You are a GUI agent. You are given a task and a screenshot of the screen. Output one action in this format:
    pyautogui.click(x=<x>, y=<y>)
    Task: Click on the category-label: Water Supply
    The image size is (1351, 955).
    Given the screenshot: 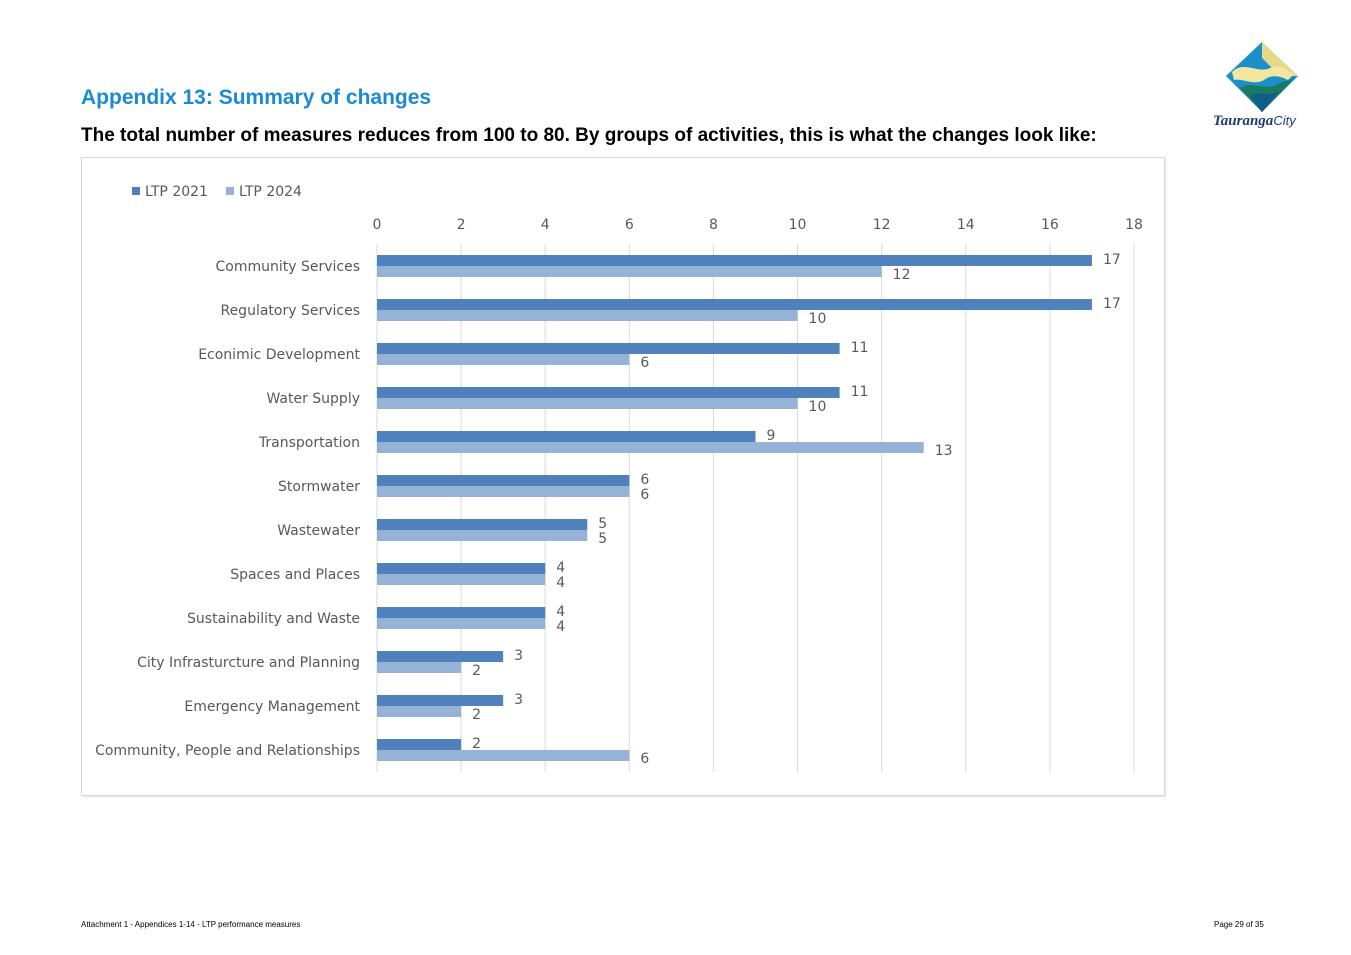 What is the action you would take?
    pyautogui.click(x=313, y=399)
    